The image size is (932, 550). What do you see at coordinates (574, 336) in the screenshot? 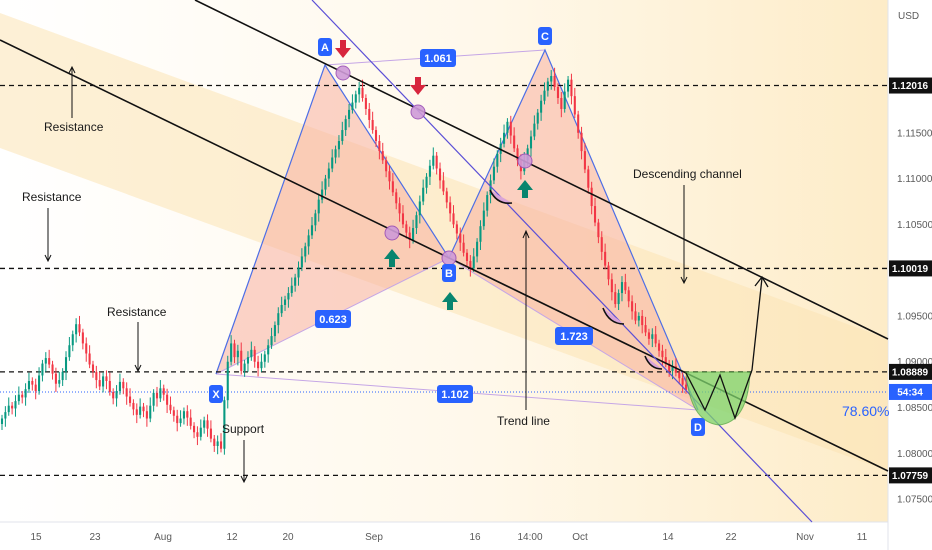
I see `ratio-badge: 1.723` at bounding box center [574, 336].